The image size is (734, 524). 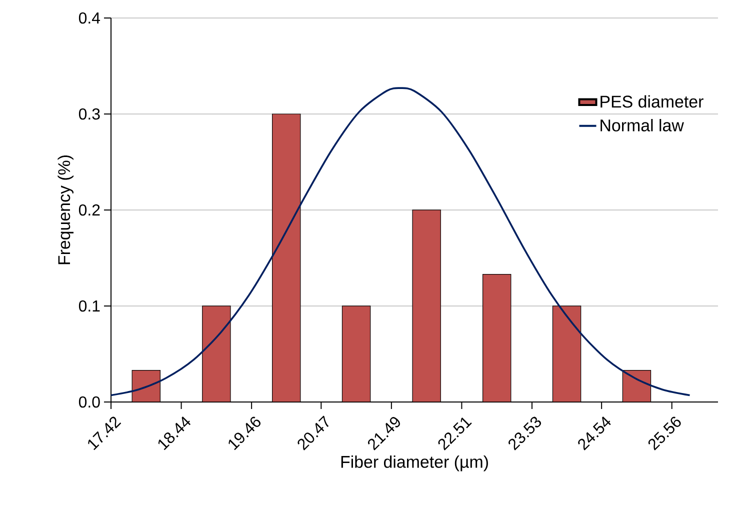 I want to click on x-axis-title: Fiber diameter (µm), so click(x=414, y=463).